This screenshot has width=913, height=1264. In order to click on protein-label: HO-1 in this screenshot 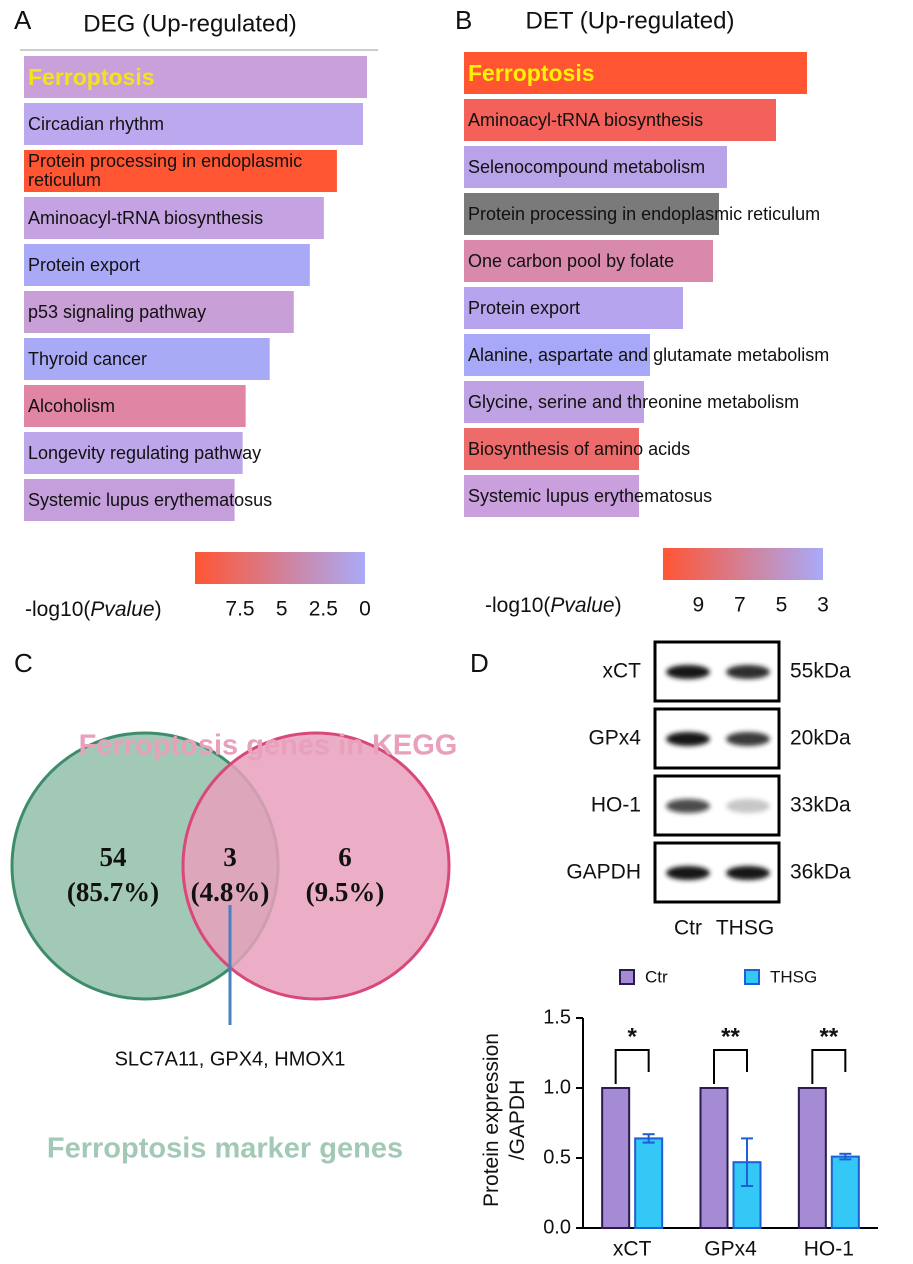, I will do `click(616, 805)`.